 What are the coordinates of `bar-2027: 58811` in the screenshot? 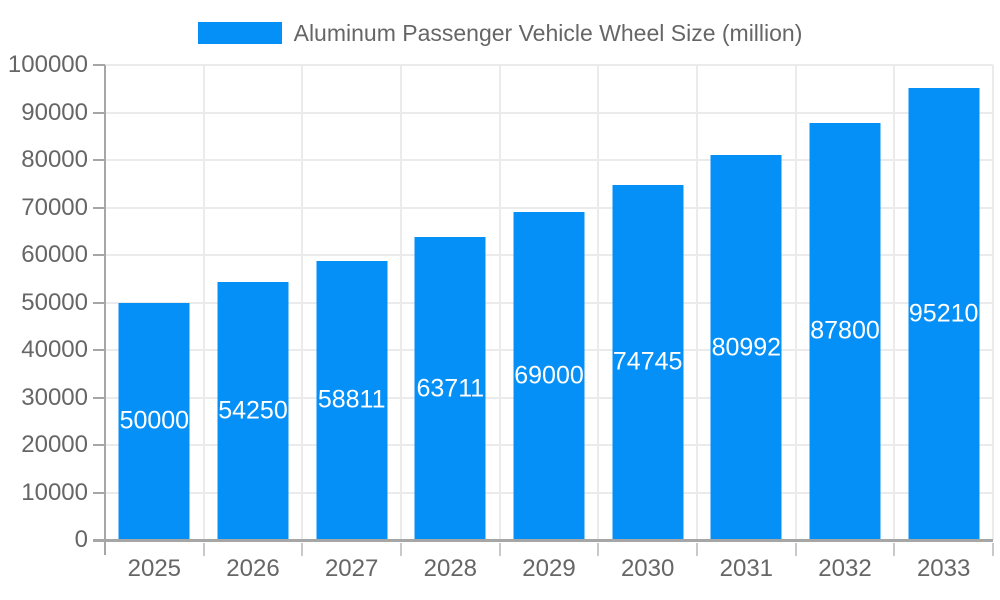 It's located at (352, 400).